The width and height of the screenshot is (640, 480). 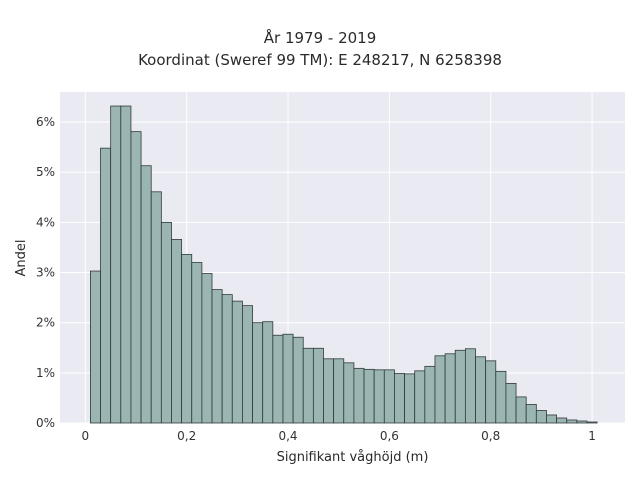 What do you see at coordinates (287, 436) in the screenshot?
I see `x-tick-label: 0,4` at bounding box center [287, 436].